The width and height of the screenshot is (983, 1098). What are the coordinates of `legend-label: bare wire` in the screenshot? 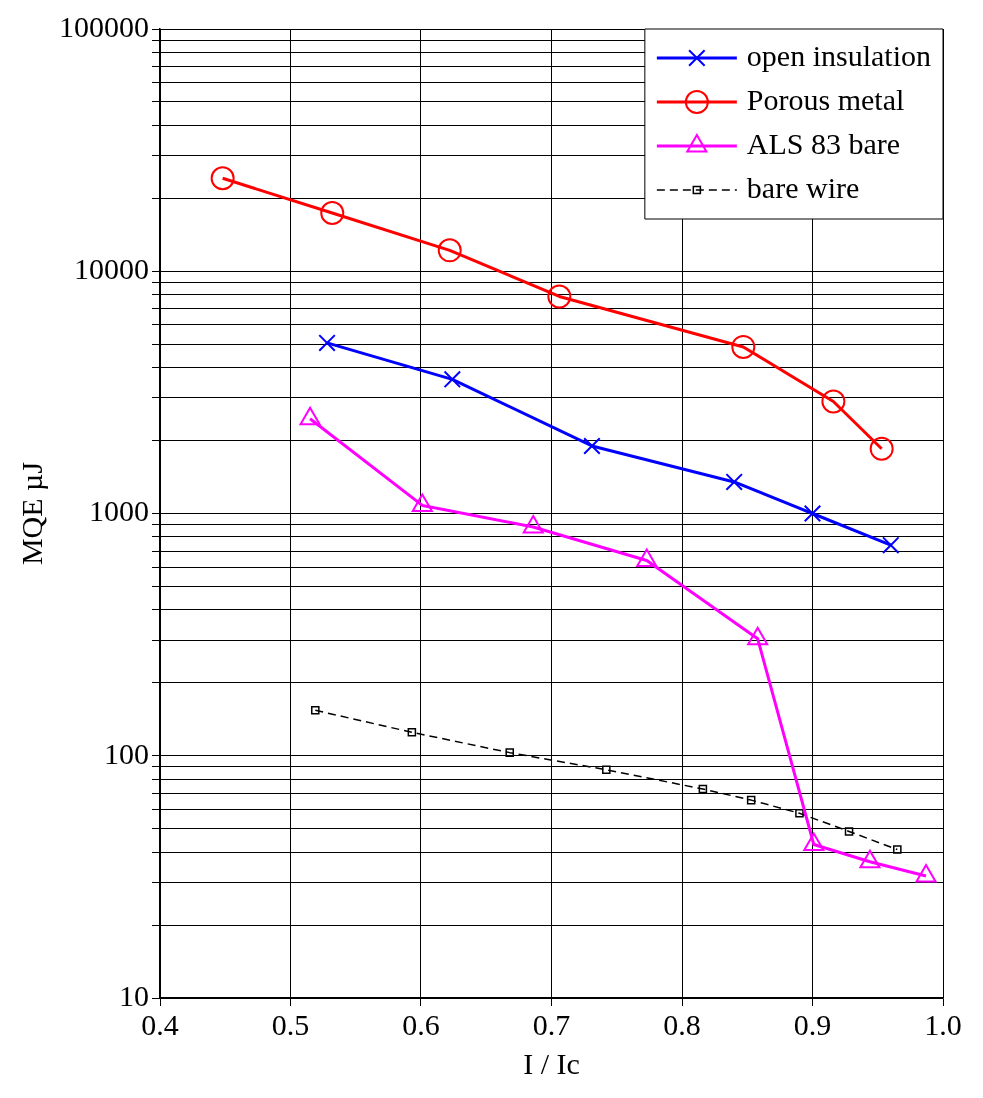 It's located at (803, 187).